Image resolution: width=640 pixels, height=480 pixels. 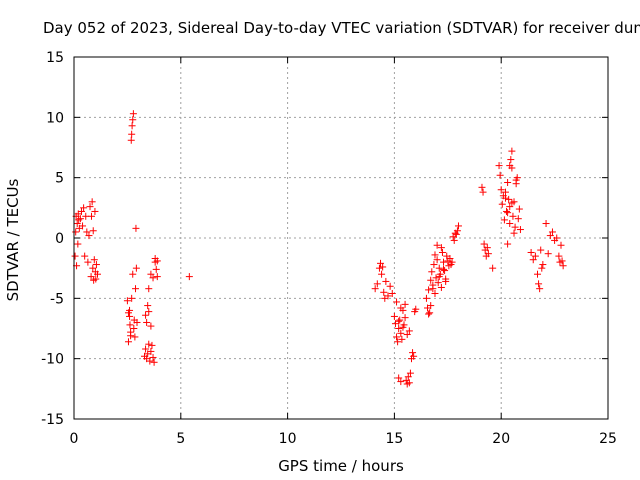 I want to click on x-tick-label: 25, so click(x=608, y=439).